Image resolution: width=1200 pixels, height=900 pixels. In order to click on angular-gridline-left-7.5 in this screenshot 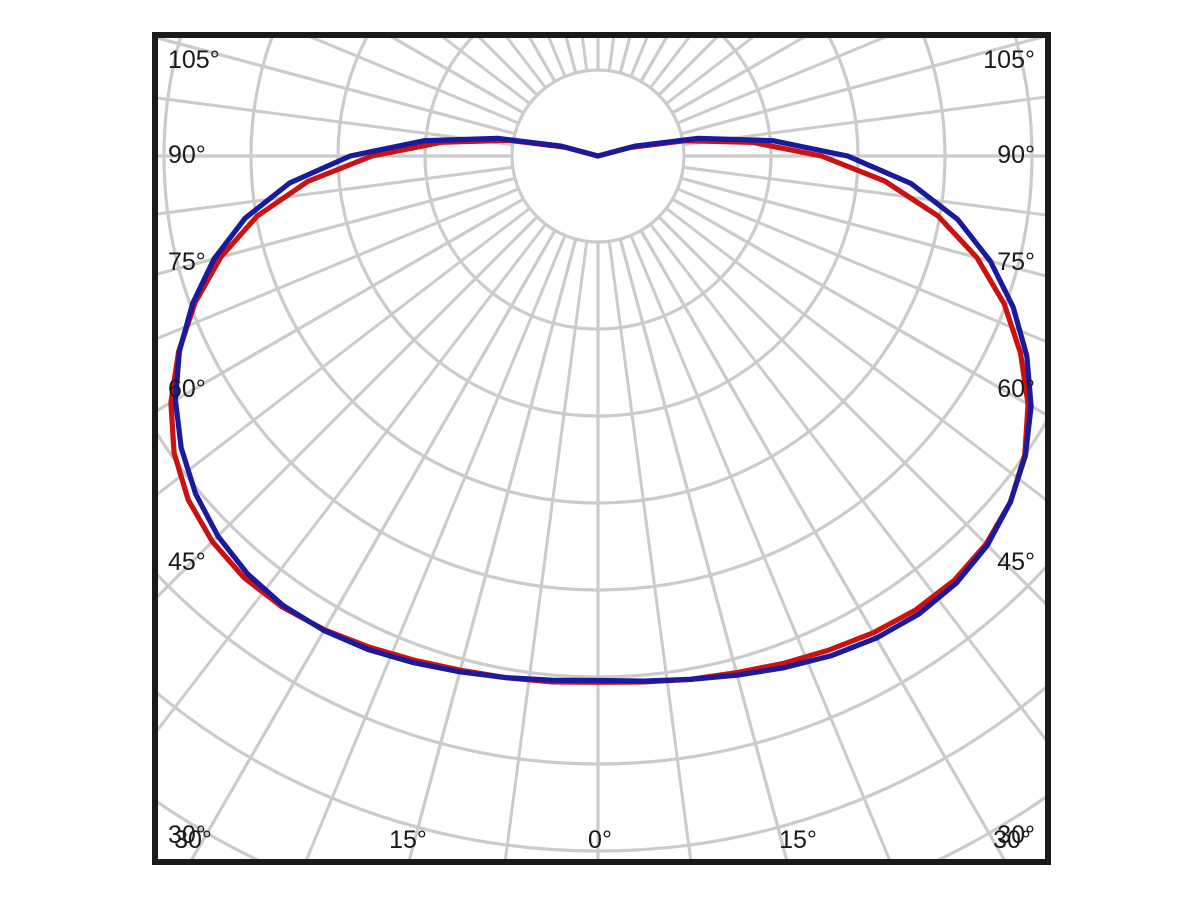, I will do `click(546, 550)`.